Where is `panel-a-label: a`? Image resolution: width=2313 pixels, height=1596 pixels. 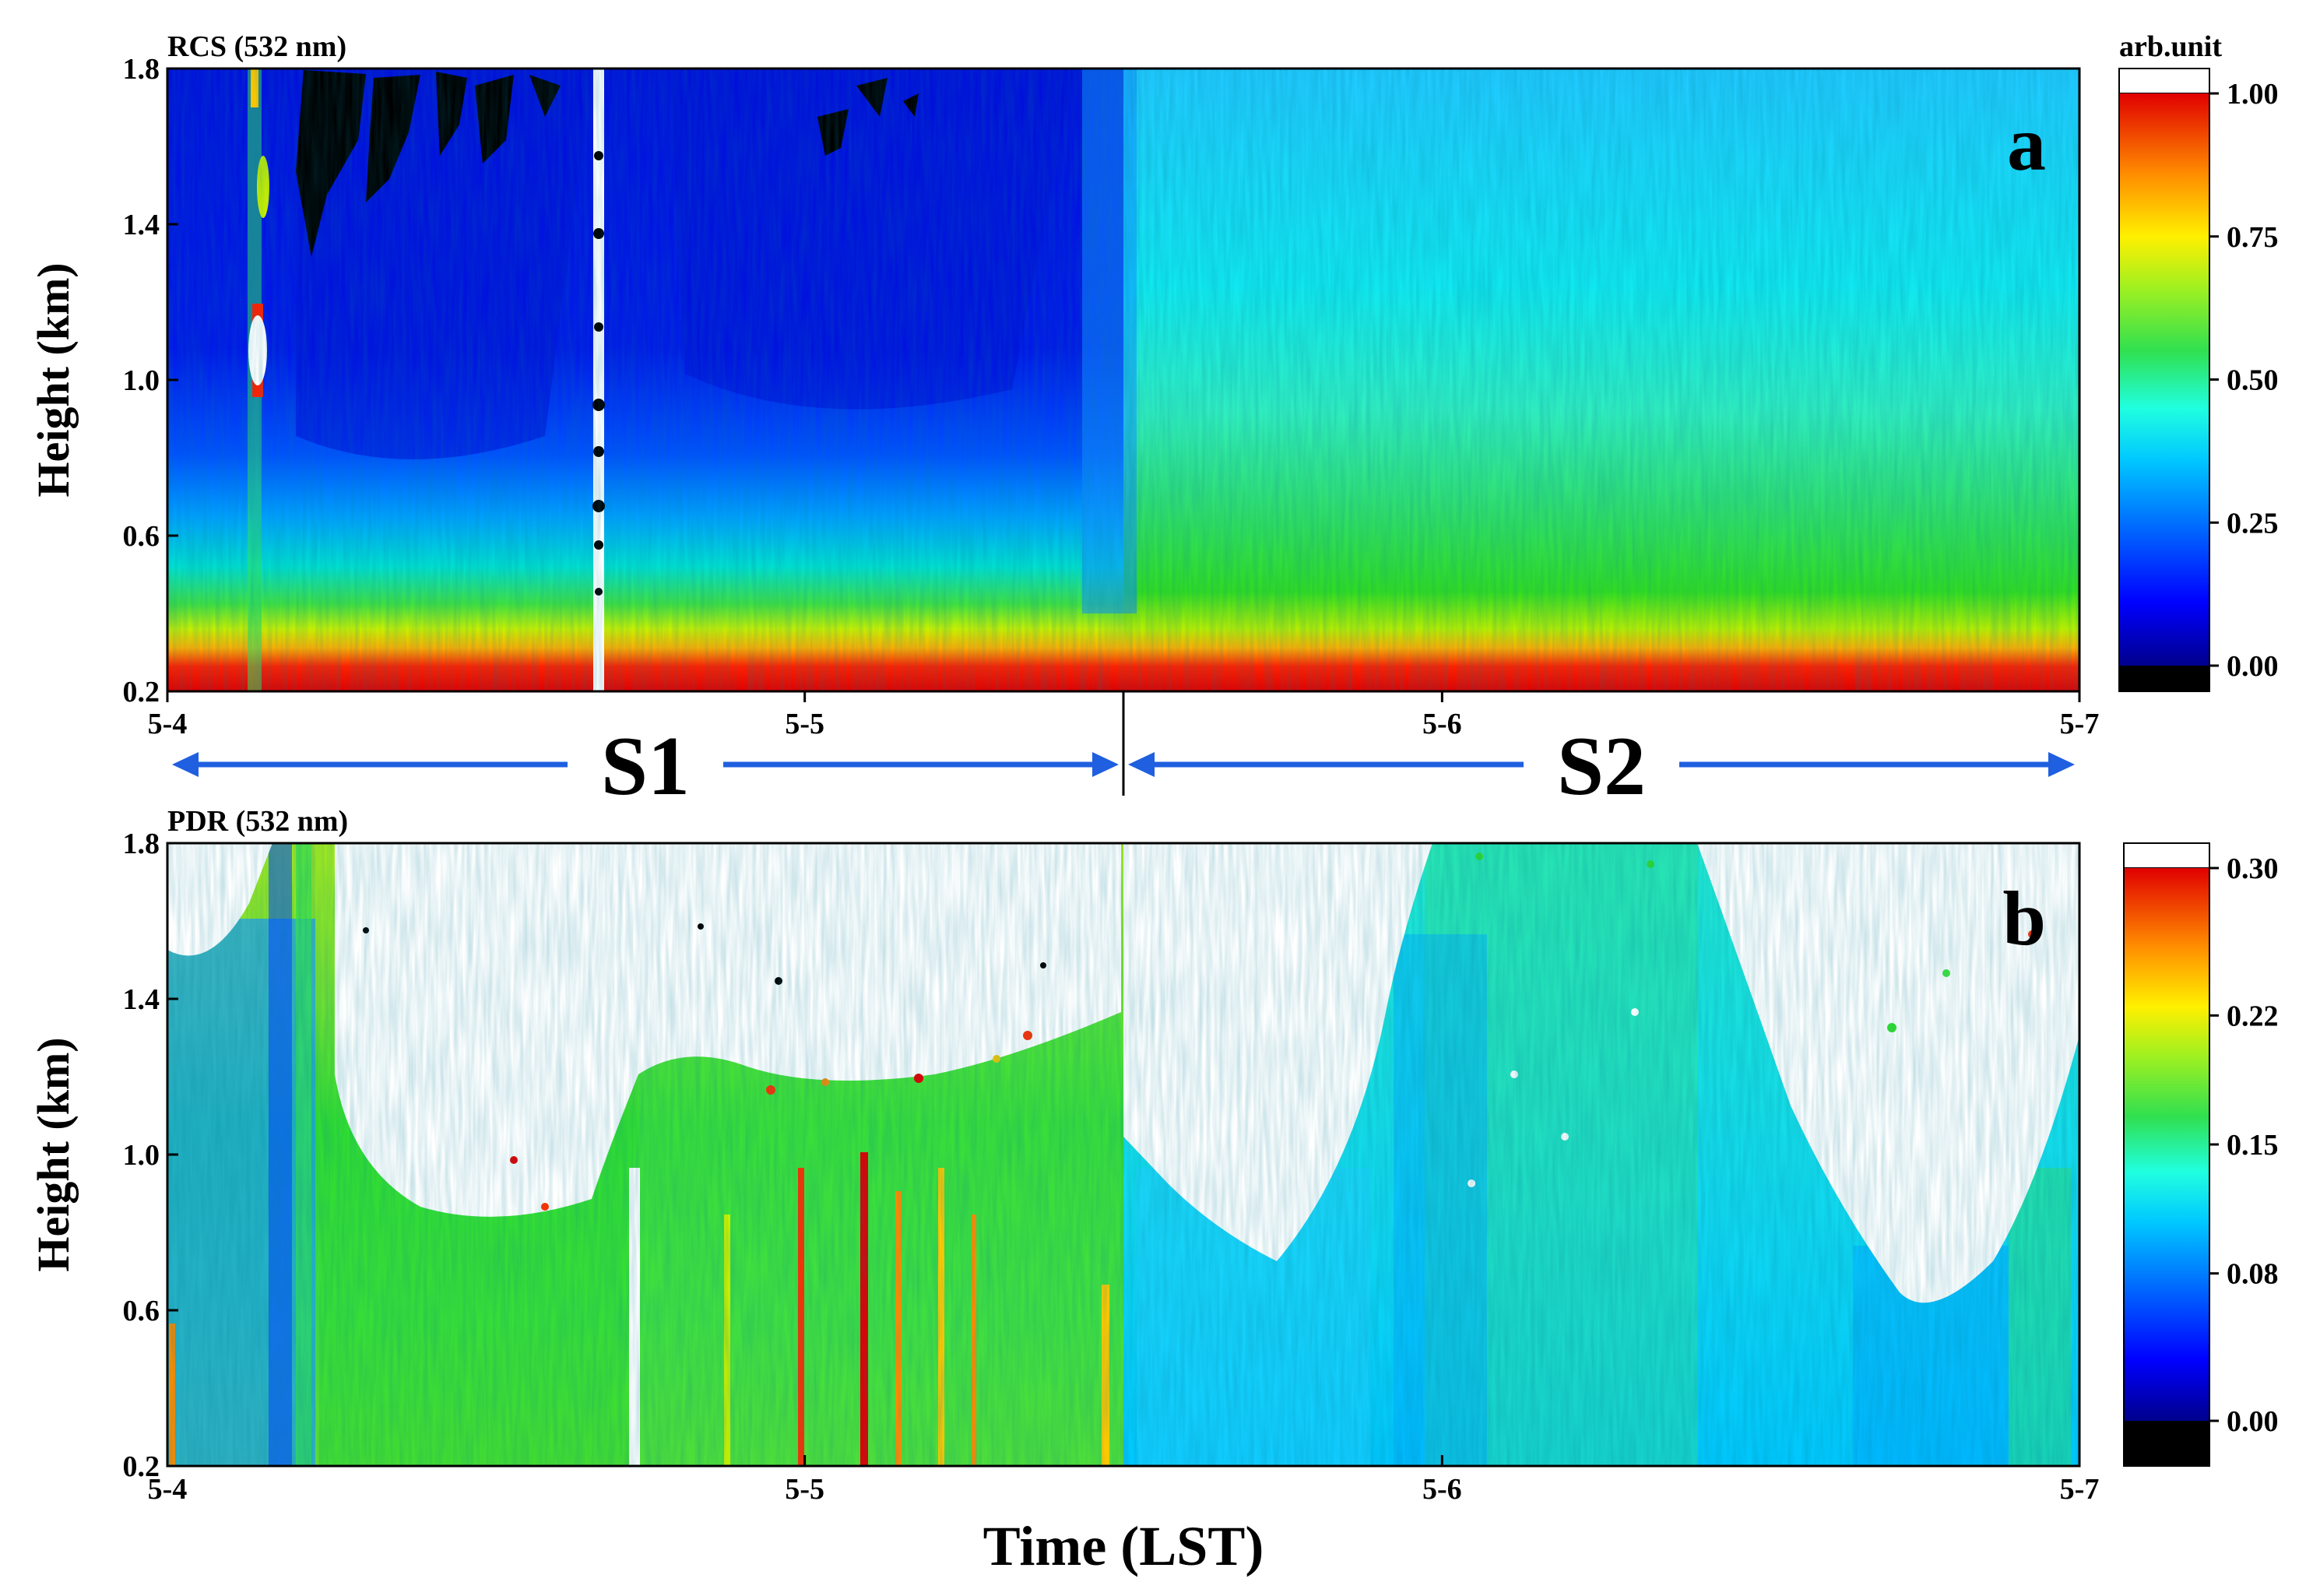 panel-a-label: a is located at coordinates (2027, 143).